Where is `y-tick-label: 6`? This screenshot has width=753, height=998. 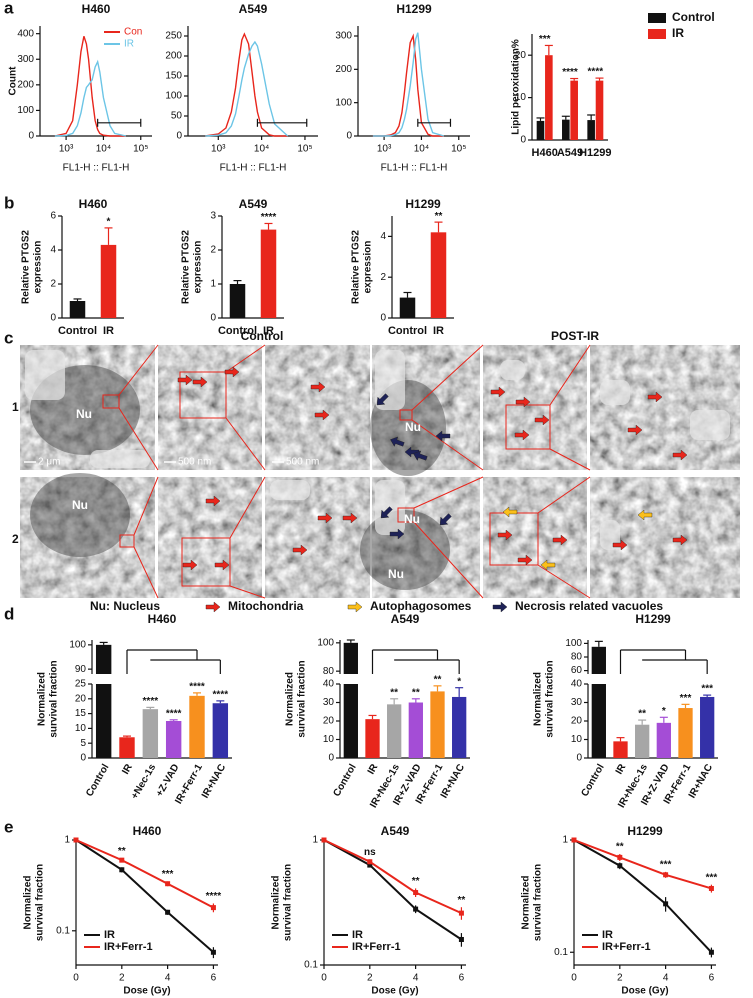
y-tick-label: 6 is located at coordinates (53, 216).